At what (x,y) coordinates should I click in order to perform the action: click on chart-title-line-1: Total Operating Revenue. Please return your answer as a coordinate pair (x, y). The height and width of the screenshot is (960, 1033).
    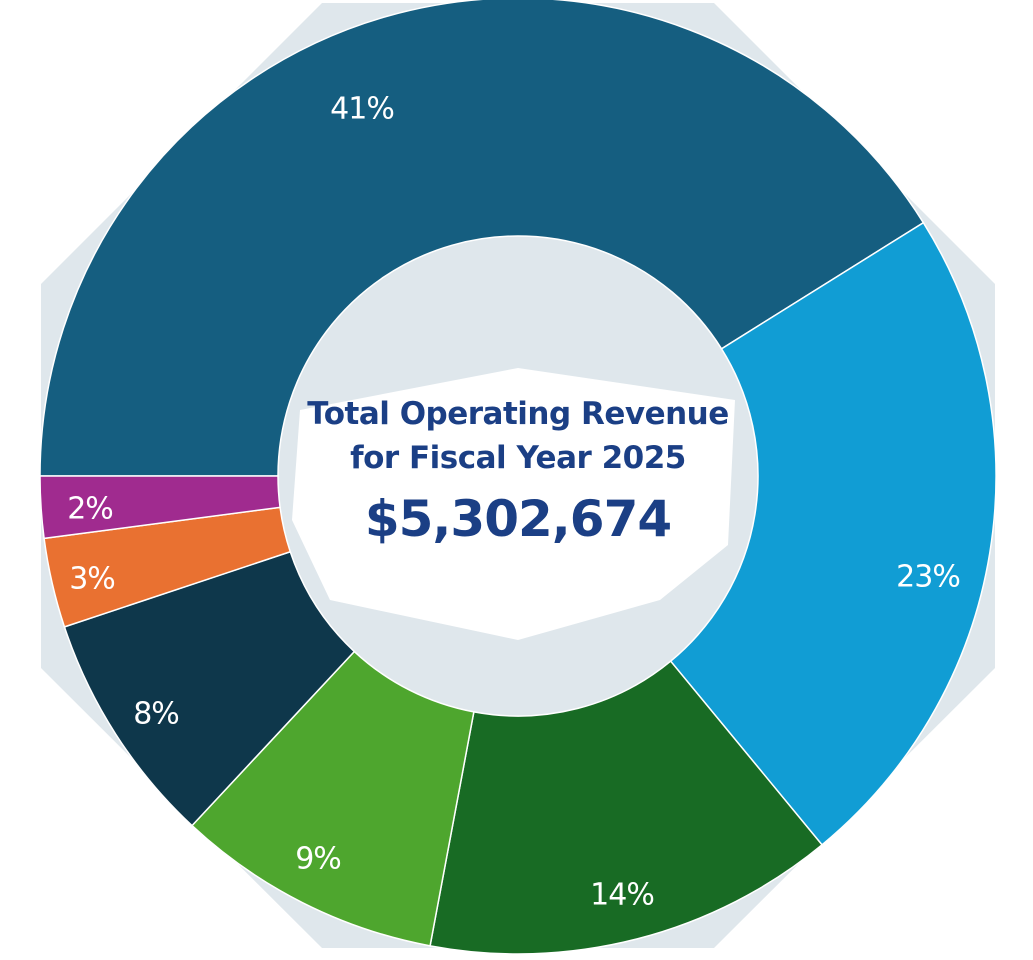
    Looking at the image, I should click on (518, 414).